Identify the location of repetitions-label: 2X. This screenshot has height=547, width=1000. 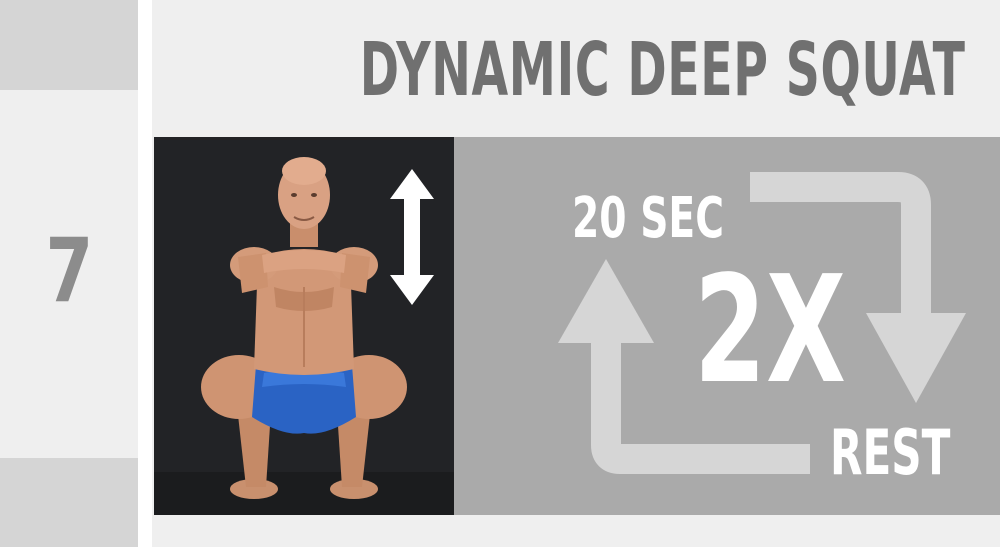
(770, 330).